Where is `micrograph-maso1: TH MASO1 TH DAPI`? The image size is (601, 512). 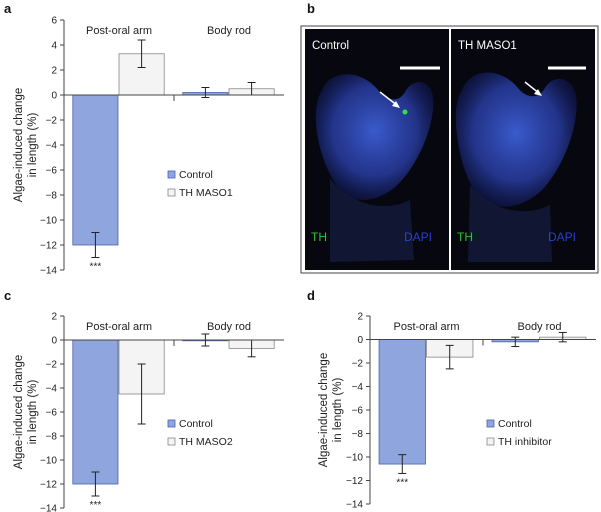
micrograph-maso1: TH MASO1 TH DAPI is located at coordinates (523, 149).